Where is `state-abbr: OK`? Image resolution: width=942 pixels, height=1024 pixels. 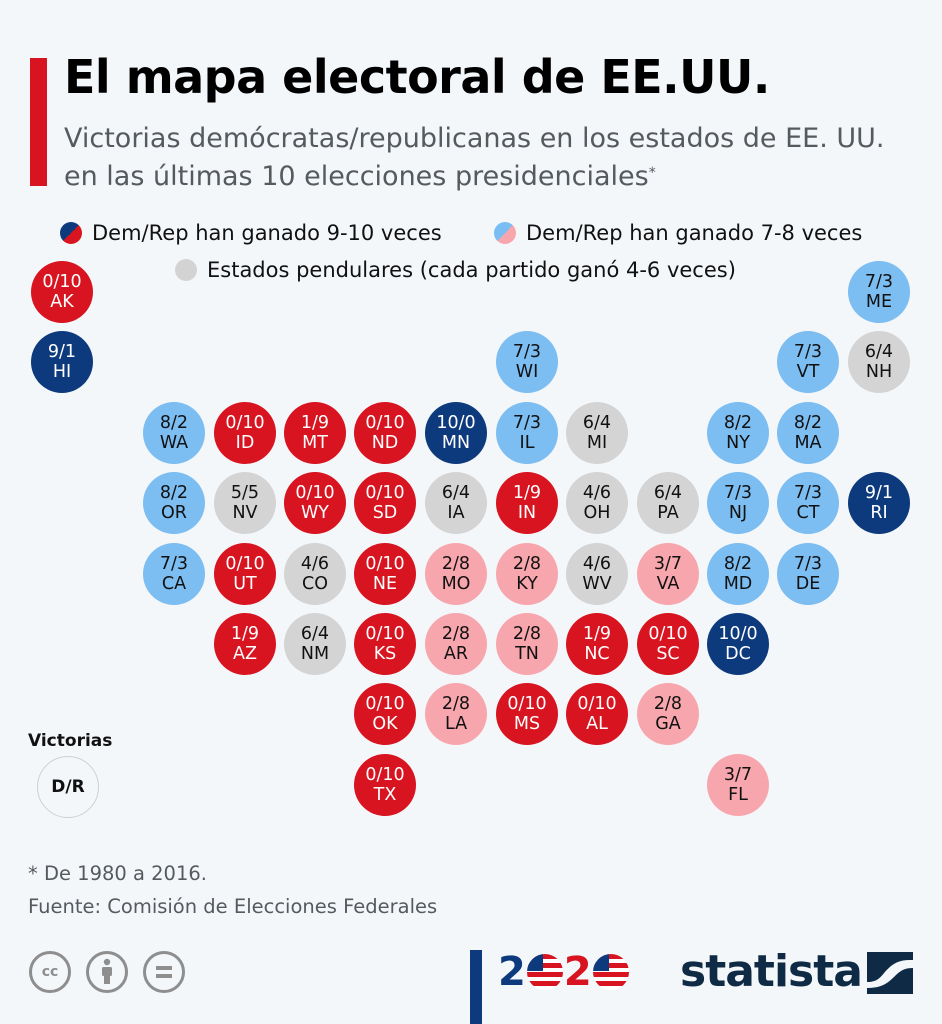 state-abbr: OK is located at coordinates (385, 724).